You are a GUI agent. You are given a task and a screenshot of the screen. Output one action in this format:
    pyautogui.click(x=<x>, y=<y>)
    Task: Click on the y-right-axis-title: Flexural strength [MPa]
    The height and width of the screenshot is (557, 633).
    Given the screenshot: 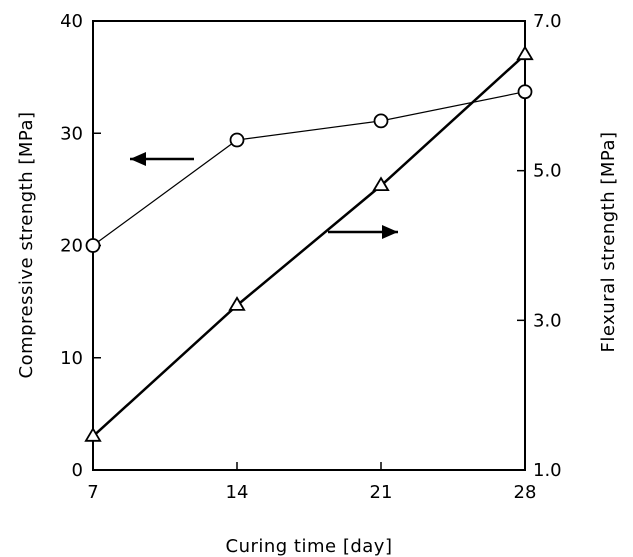 What is the action you would take?
    pyautogui.click(x=608, y=241)
    